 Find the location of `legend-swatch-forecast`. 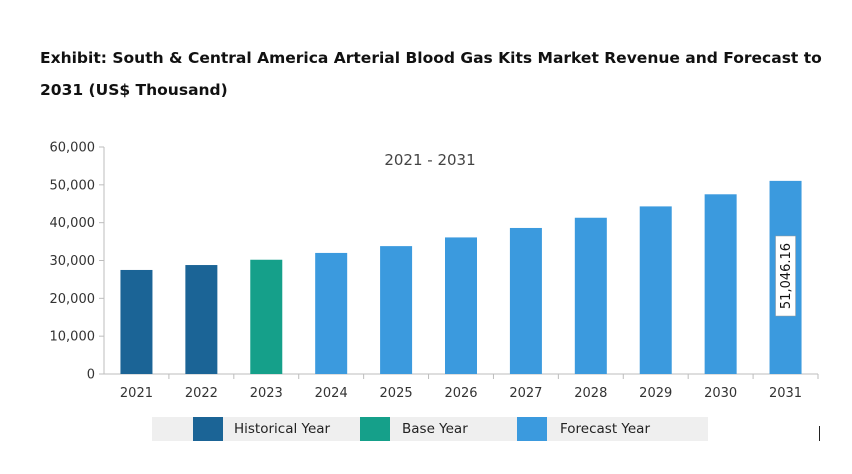

legend-swatch-forecast is located at coordinates (532, 429).